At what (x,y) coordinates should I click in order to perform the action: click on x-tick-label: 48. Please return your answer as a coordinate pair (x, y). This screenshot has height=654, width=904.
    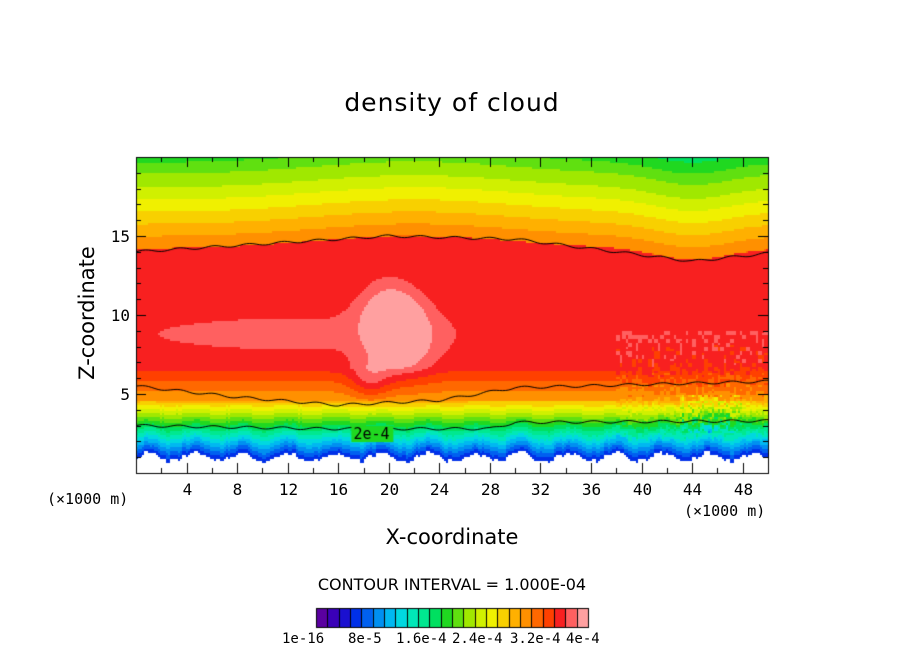
    Looking at the image, I should click on (743, 489).